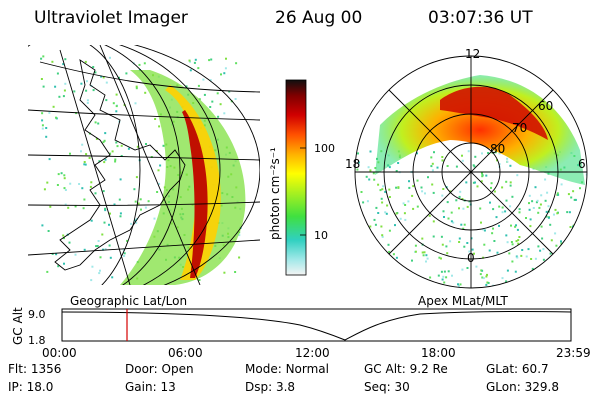 The width and height of the screenshot is (600, 400). Describe the element at coordinates (35, 369) in the screenshot. I see `info-flt: Flt: 1356` at that location.